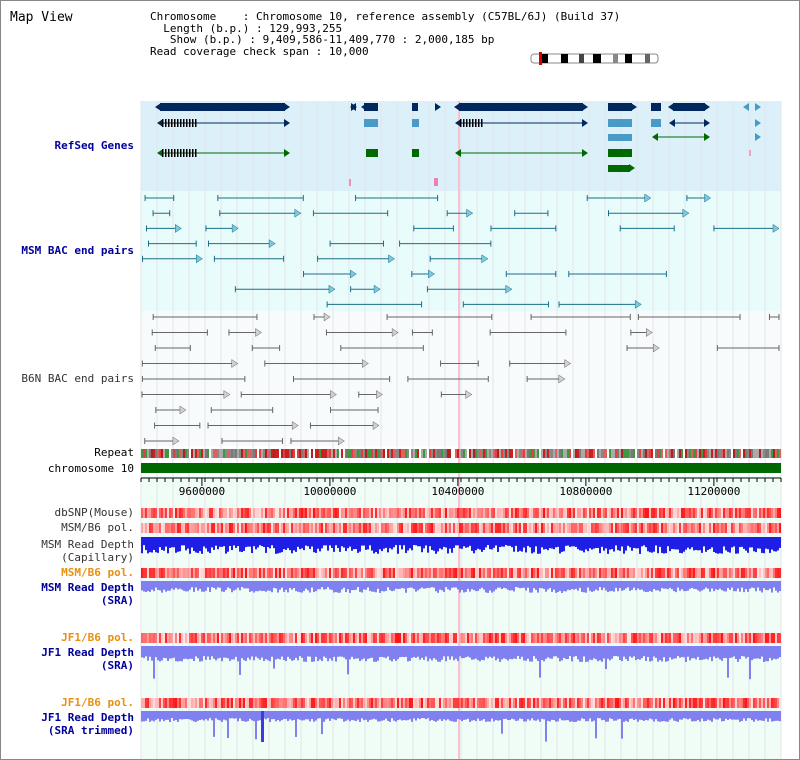 The width and height of the screenshot is (800, 760). Describe the element at coordinates (94, 512) in the screenshot. I see `track-label-dbsnp: dbSNP(Mouse)` at that location.